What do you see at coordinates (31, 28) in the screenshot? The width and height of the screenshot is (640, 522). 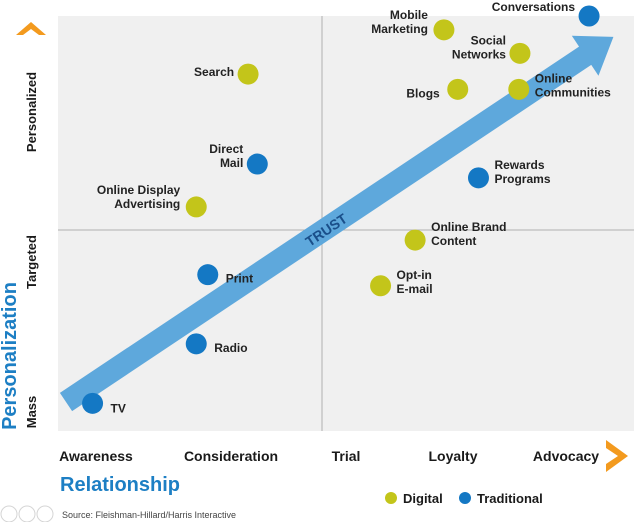 I see `y-axis-arrow-icon` at bounding box center [31, 28].